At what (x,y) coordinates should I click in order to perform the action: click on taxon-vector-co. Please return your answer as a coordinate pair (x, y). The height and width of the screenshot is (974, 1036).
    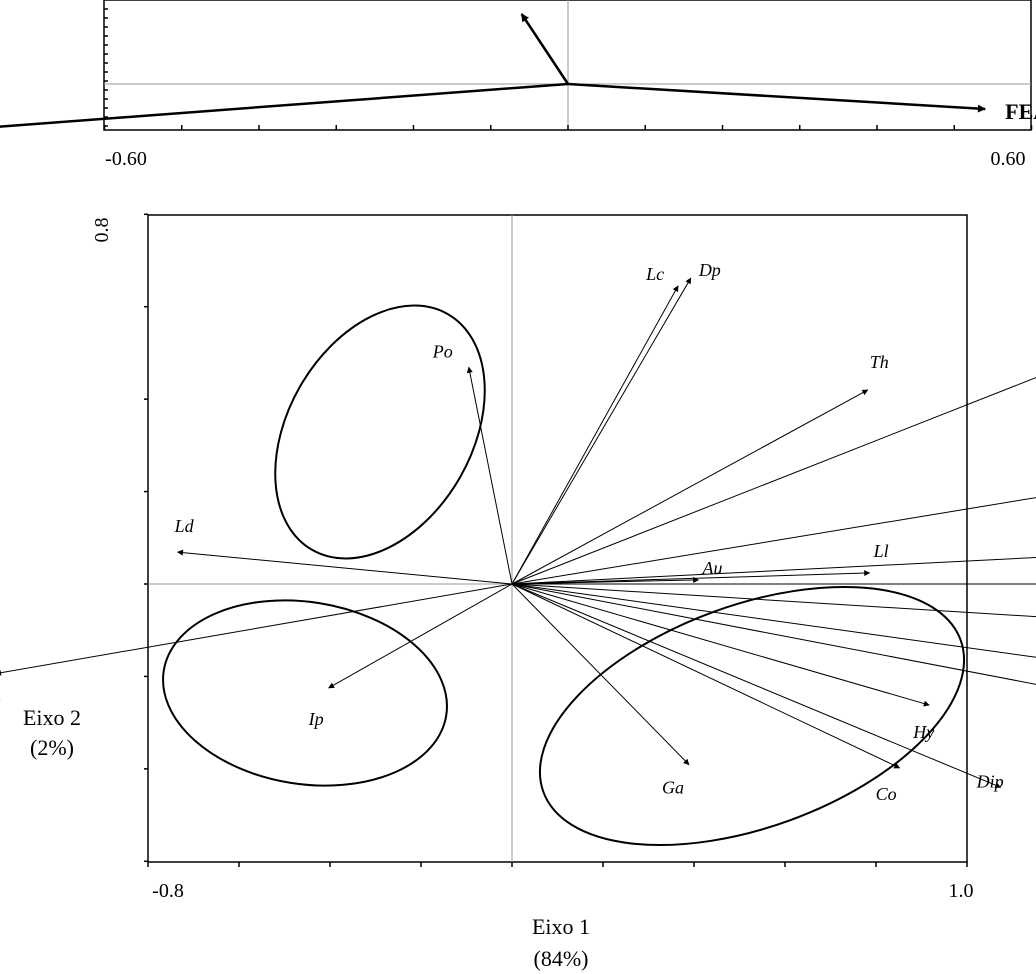
    Looking at the image, I should click on (706, 676).